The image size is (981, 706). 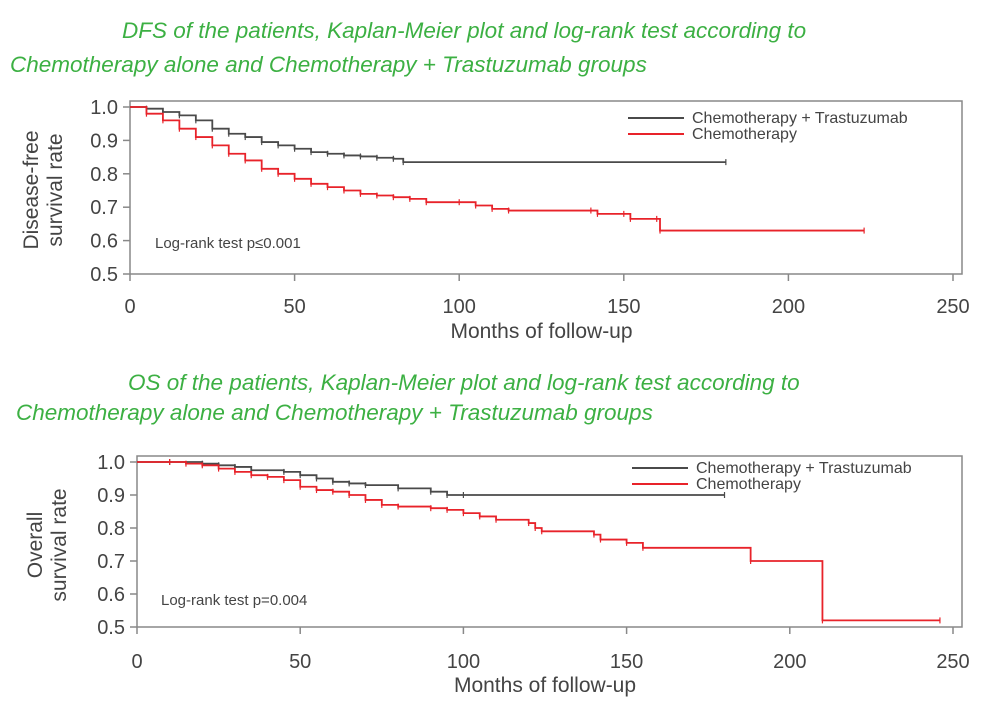 I want to click on os-ytick-label: 0.6, so click(x=111, y=595).